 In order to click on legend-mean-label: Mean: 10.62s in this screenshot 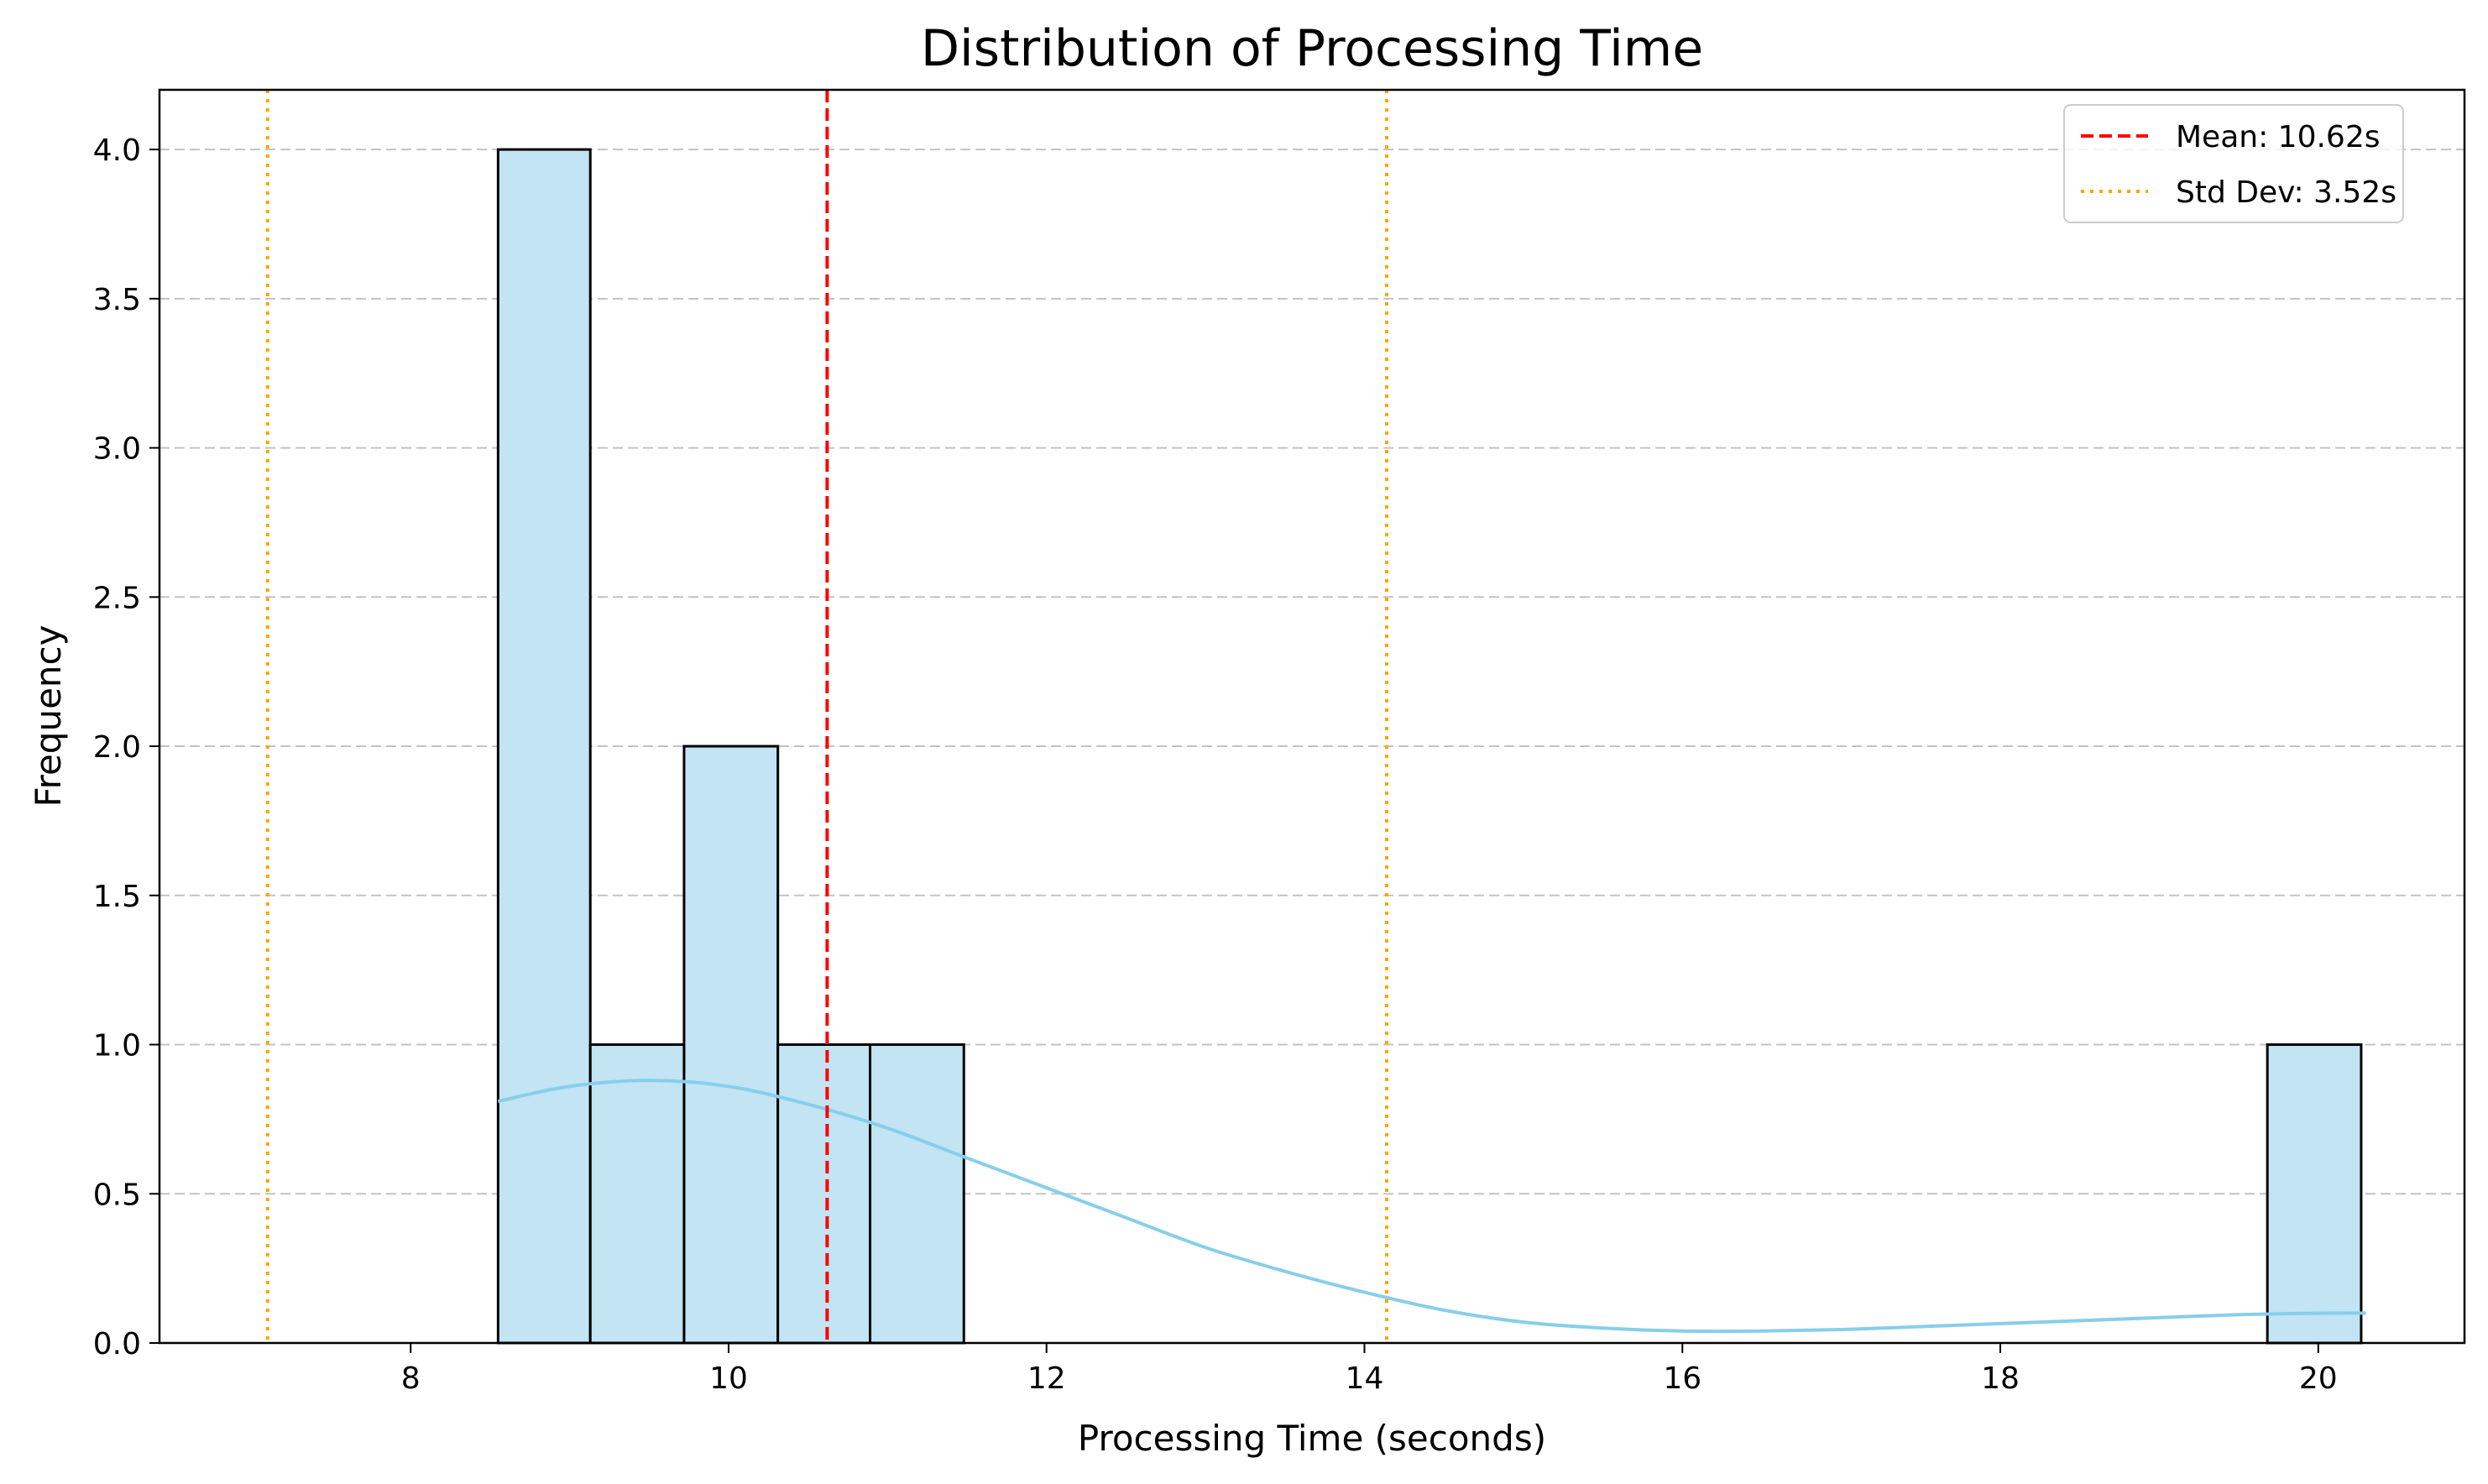, I will do `click(2278, 137)`.